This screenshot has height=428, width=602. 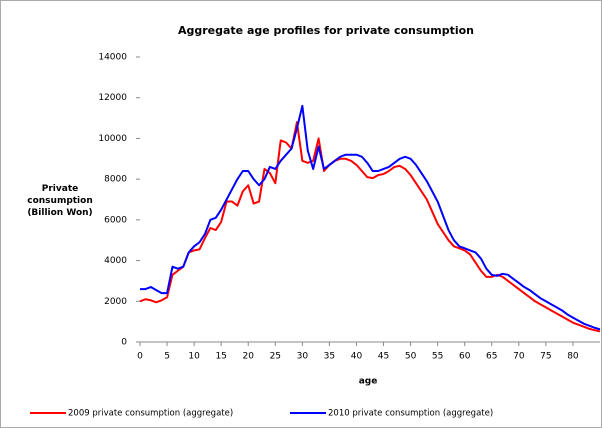 What do you see at coordinates (112, 58) in the screenshot?
I see `y-tick-label: 14000` at bounding box center [112, 58].